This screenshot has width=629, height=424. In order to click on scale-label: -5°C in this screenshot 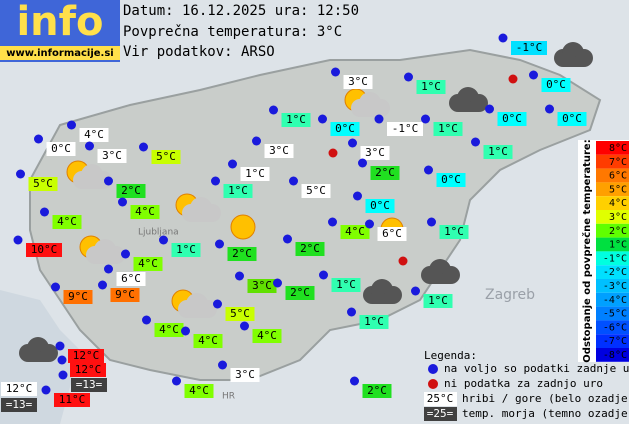, I will do `click(615, 314)`.